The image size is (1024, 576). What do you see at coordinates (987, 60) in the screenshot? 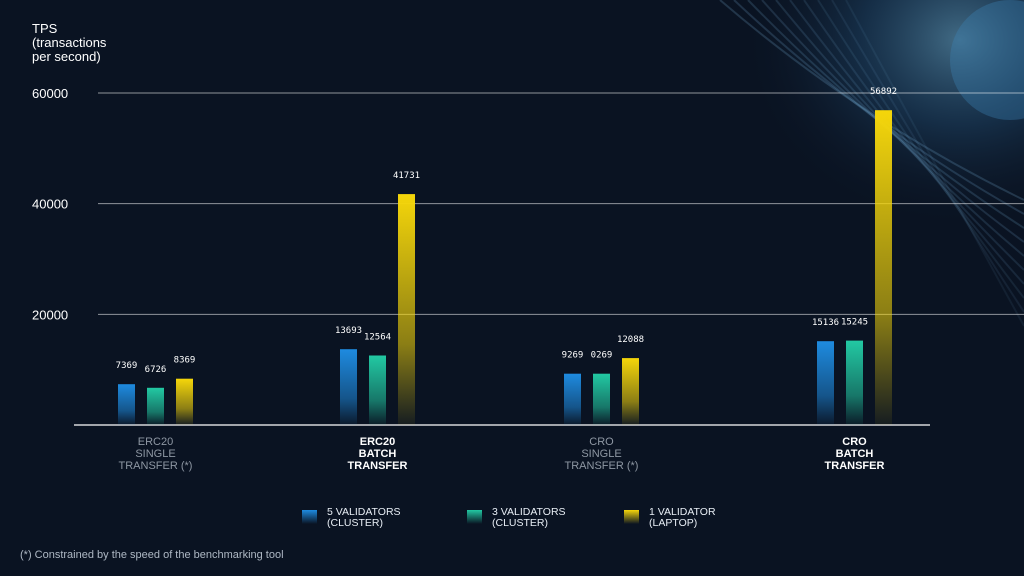
I see `background-orb` at bounding box center [987, 60].